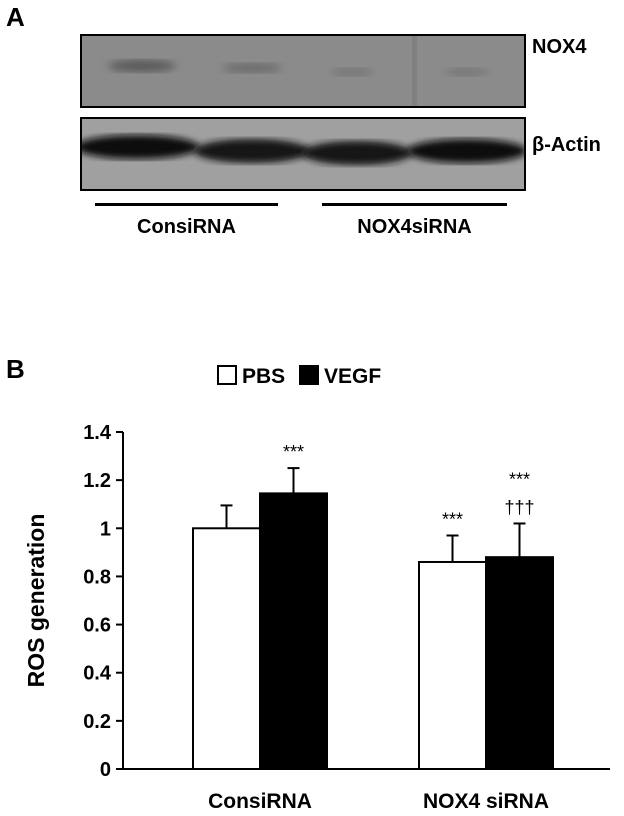  What do you see at coordinates (97, 433) in the screenshot?
I see `y-tick-label: 1.4` at bounding box center [97, 433].